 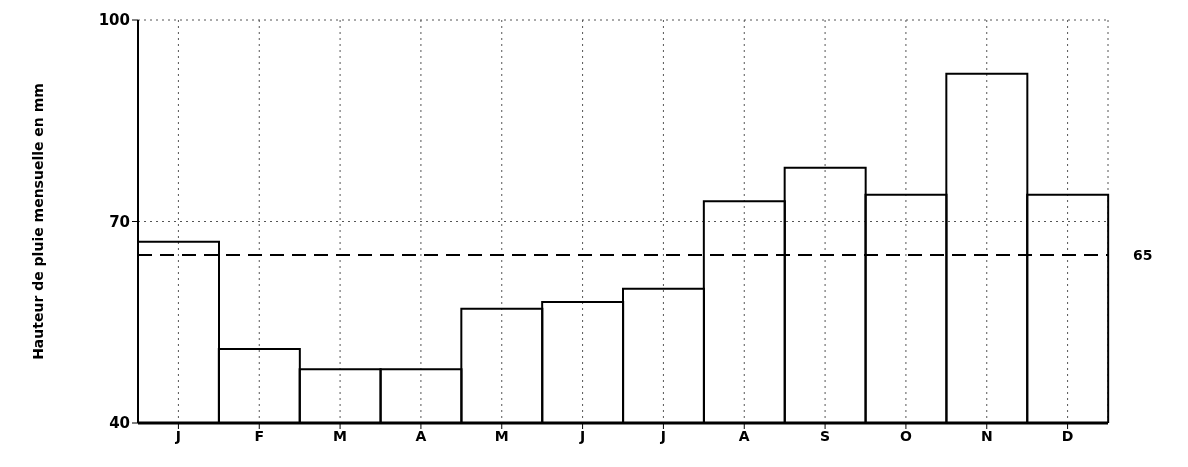 What do you see at coordinates (119, 423) in the screenshot?
I see `y-tick-label: 40` at bounding box center [119, 423].